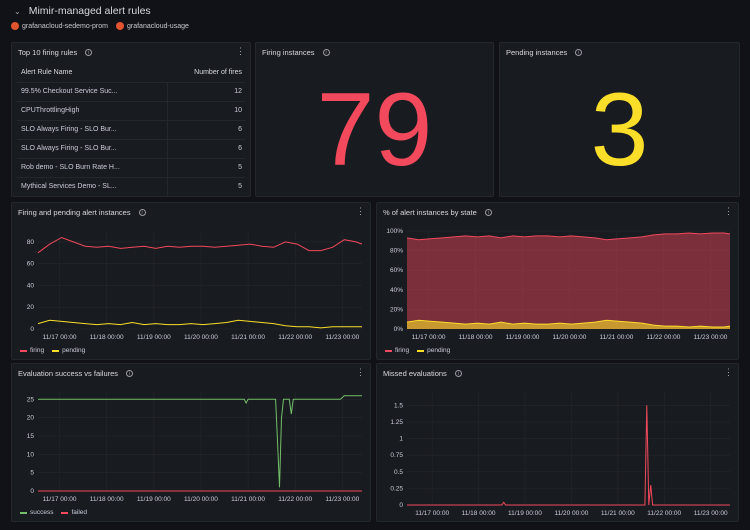  Describe the element at coordinates (568, 323) in the screenshot. I see `series-line-pending` at that location.